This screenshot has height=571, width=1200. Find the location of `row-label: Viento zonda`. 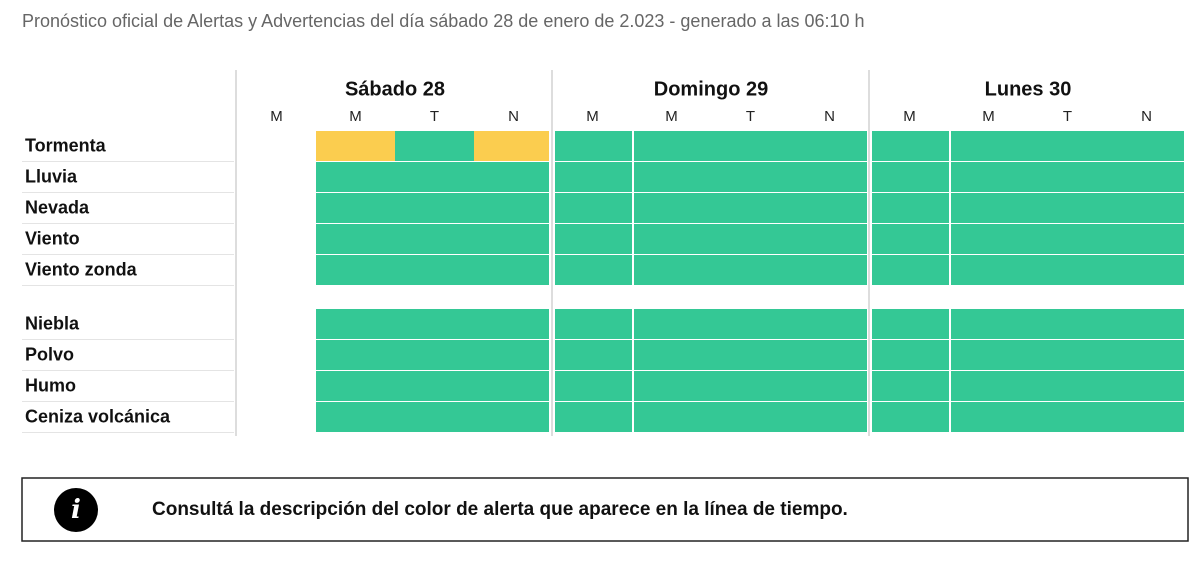

row-label: Viento zonda is located at coordinates (81, 269).